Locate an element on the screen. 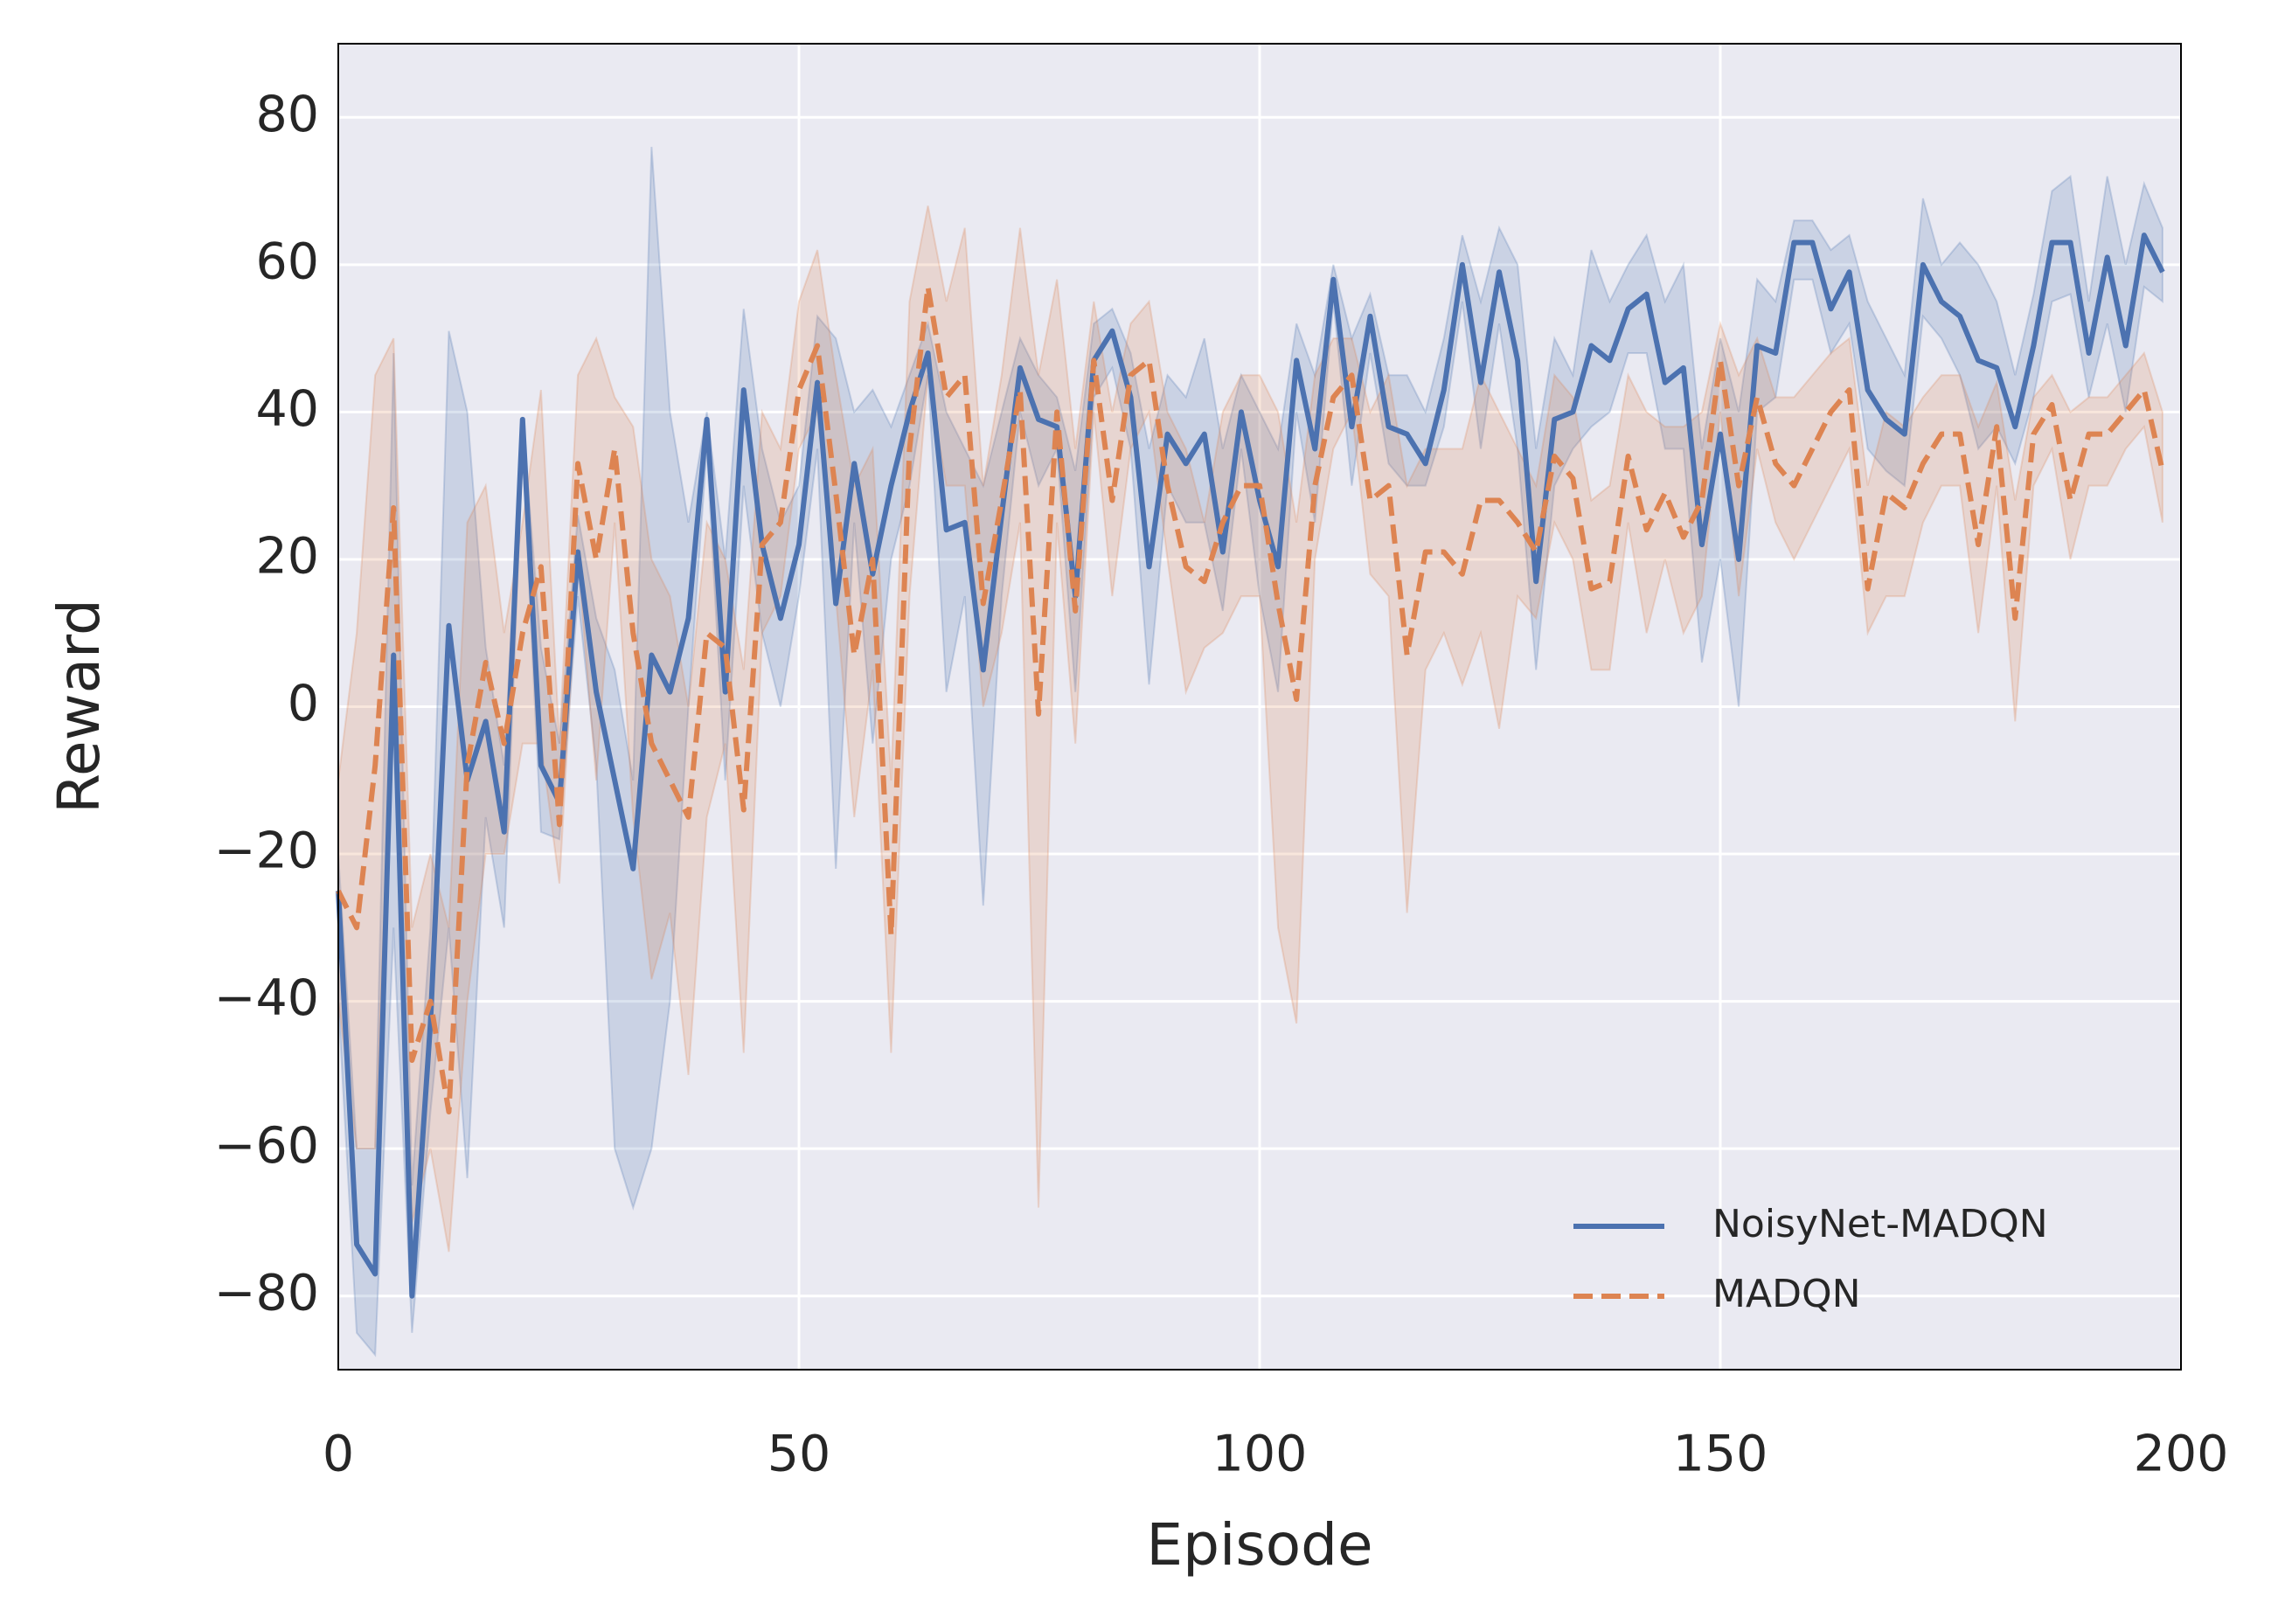 The image size is (2278, 1624). y-tick-label: −60 is located at coordinates (266, 1146).